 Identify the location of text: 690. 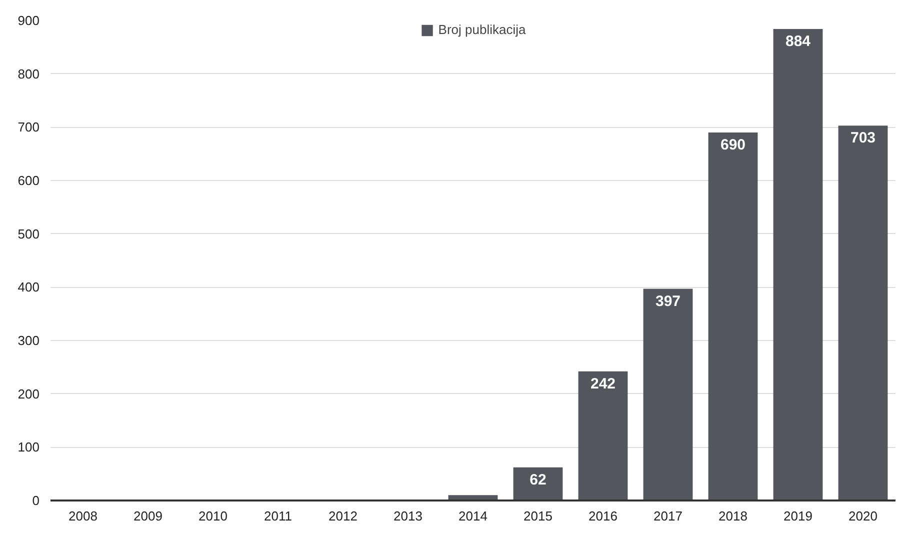
(733, 145).